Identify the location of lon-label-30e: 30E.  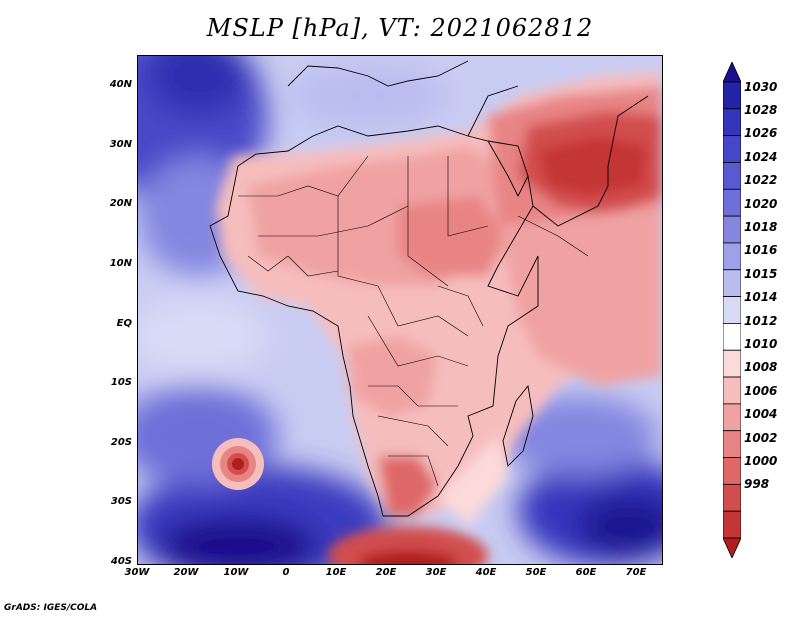
(436, 572).